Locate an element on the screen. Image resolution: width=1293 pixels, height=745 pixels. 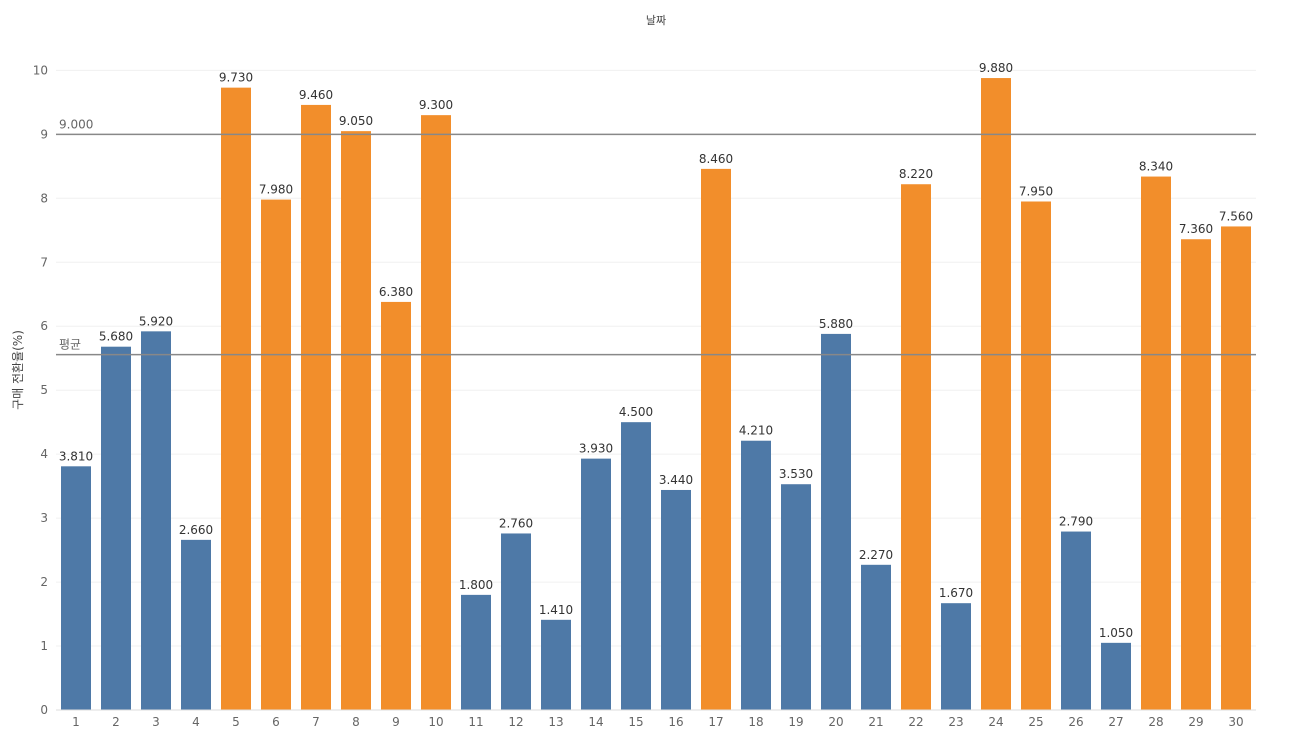
data-label: 9.300 is located at coordinates (436, 105).